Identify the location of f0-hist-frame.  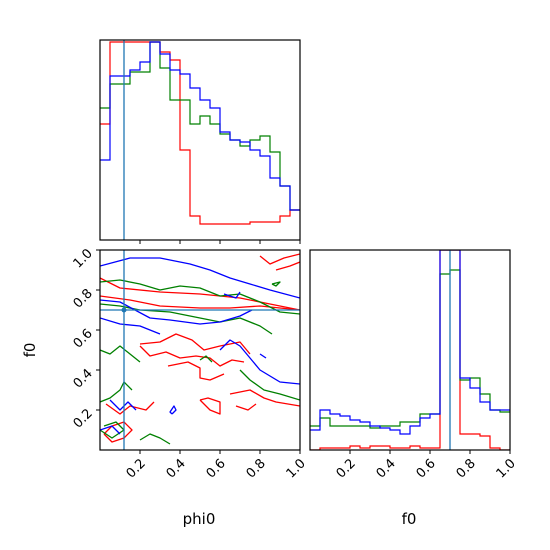
(410, 350).